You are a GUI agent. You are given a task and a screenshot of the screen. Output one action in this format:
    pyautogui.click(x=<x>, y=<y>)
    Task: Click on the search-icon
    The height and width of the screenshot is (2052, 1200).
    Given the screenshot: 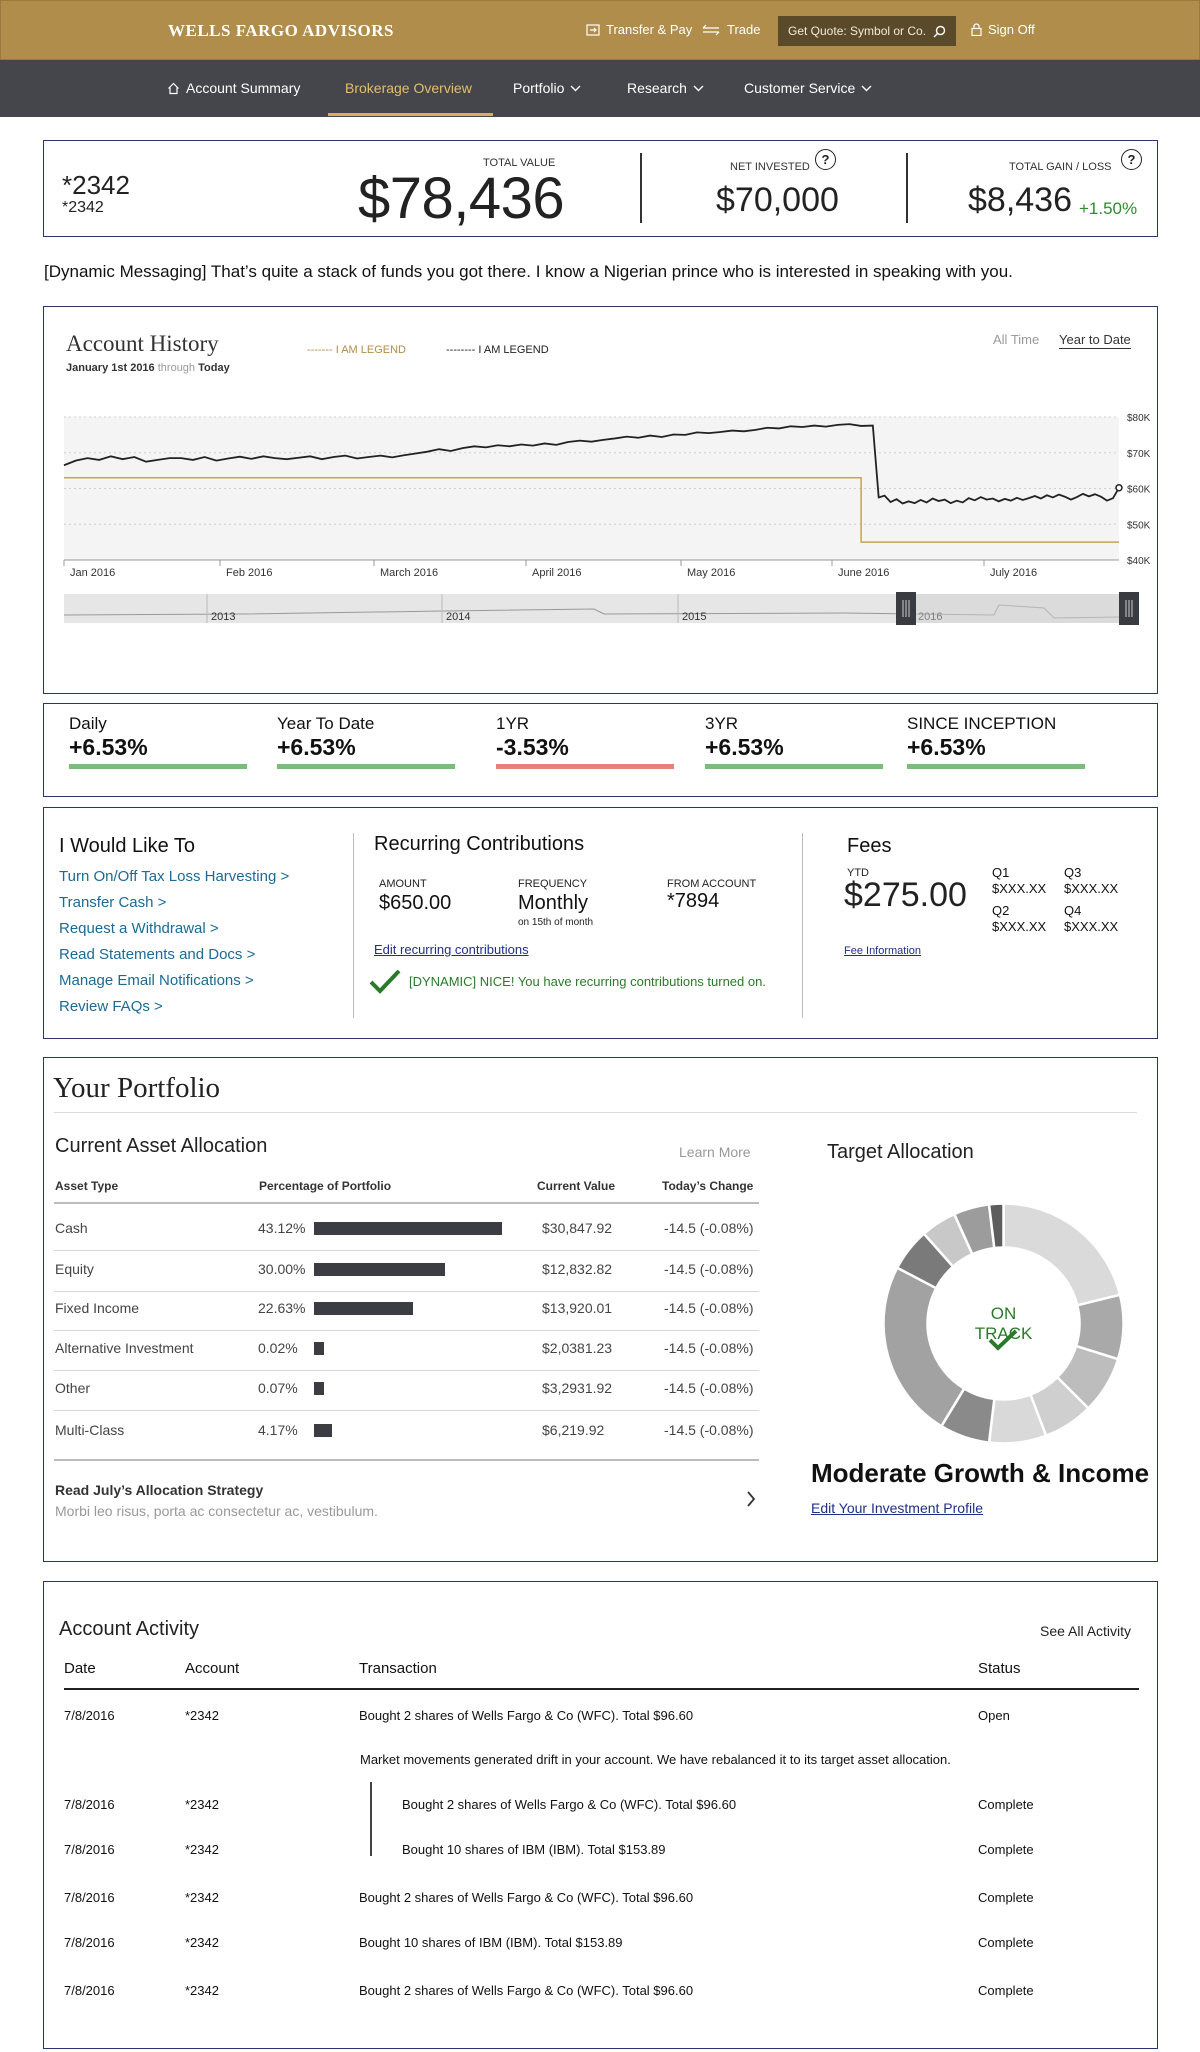 What is the action you would take?
    pyautogui.click(x=939, y=31)
    